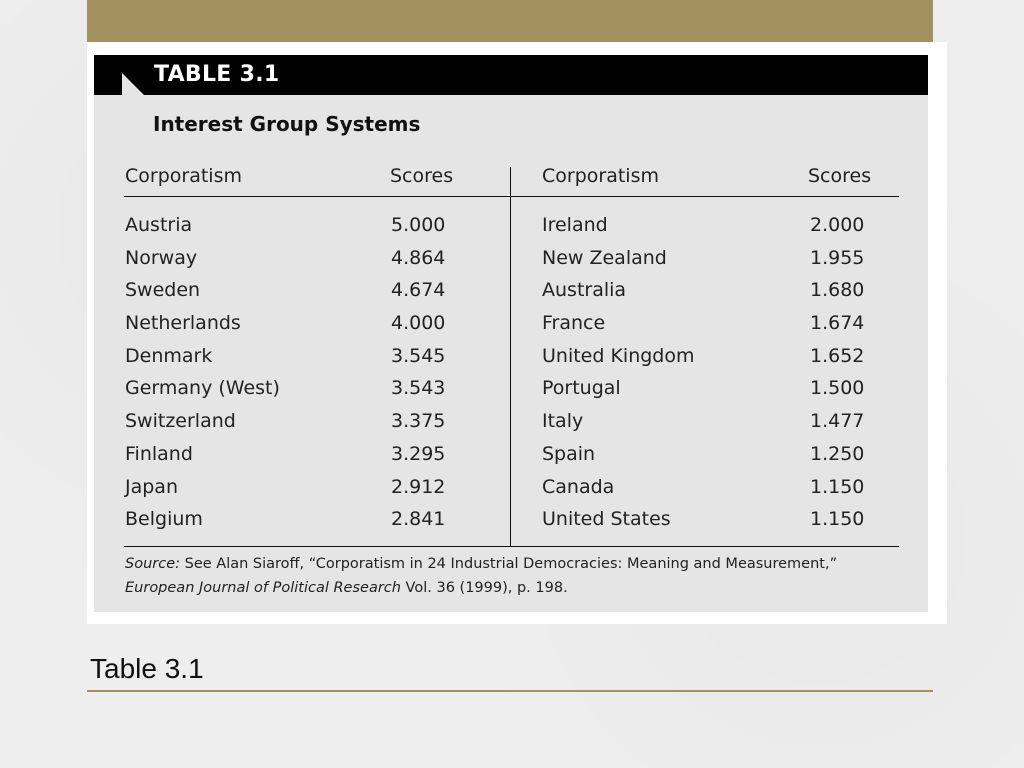  Describe the element at coordinates (202, 388) in the screenshot. I see `country-name: Germany (West)` at that location.